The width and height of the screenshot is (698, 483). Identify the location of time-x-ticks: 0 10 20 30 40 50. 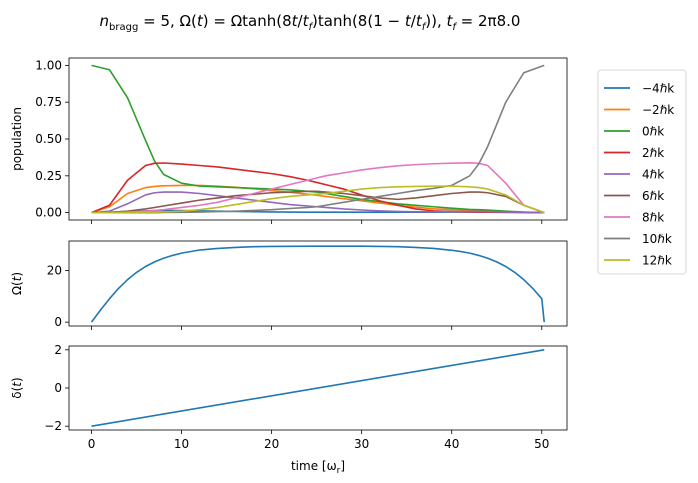
(318, 440).